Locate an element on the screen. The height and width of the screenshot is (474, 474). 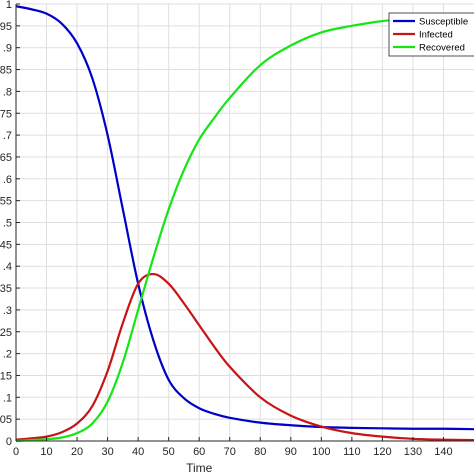
x-tick-label: 10 is located at coordinates (46, 452).